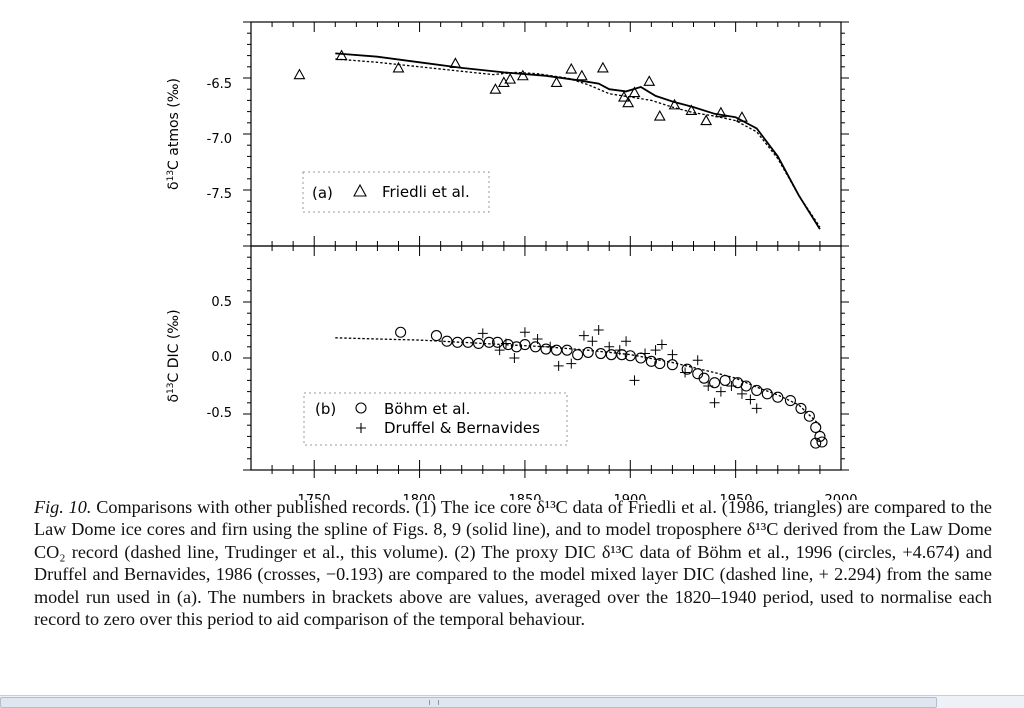 This screenshot has height=708, width=1024. I want to click on panel-a-tag: (a), so click(322, 193).